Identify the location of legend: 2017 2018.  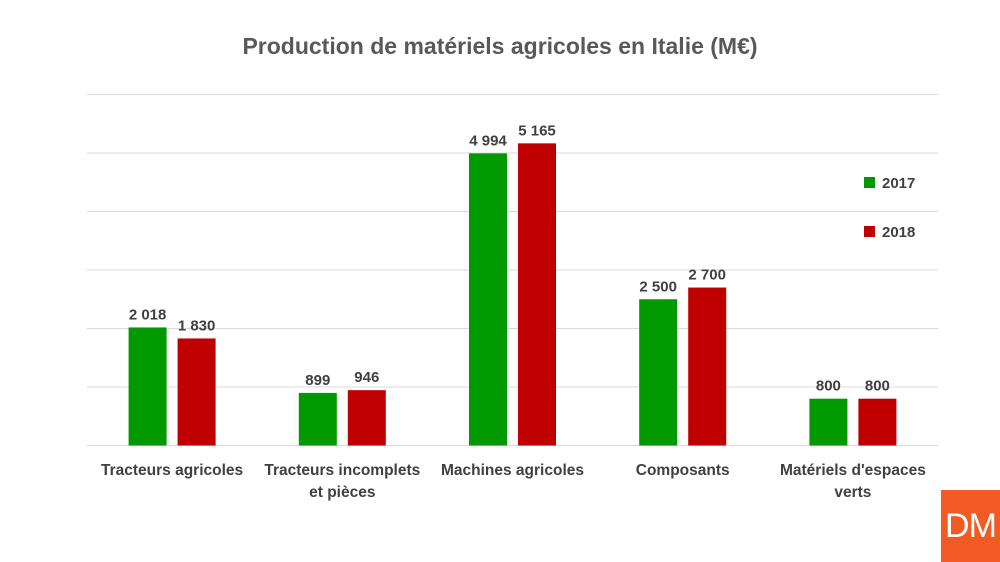
(889, 208).